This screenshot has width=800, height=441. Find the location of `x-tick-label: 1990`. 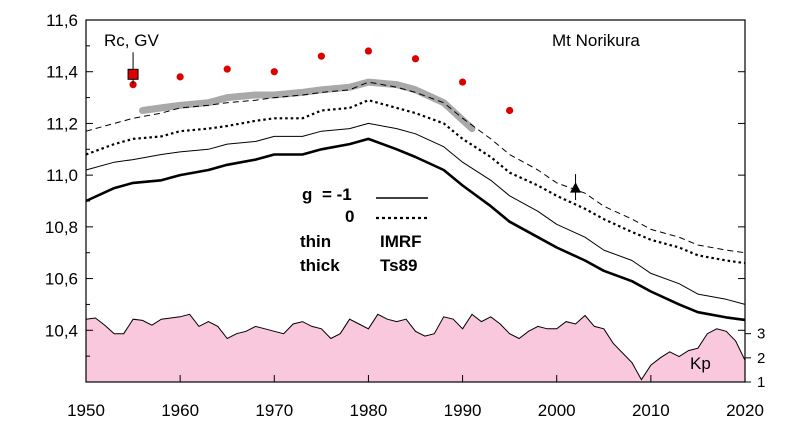

x-tick-label: 1990 is located at coordinates (463, 410).